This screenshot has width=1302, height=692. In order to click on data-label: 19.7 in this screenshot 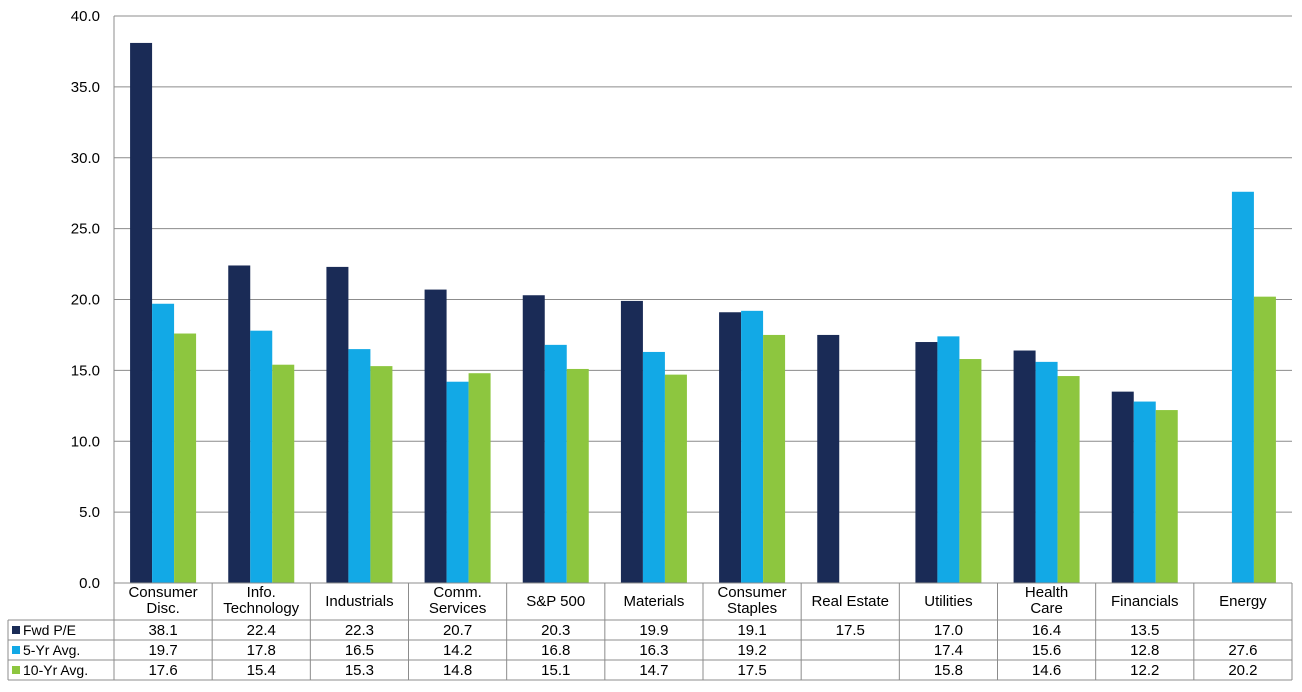, I will do `click(162, 650)`.